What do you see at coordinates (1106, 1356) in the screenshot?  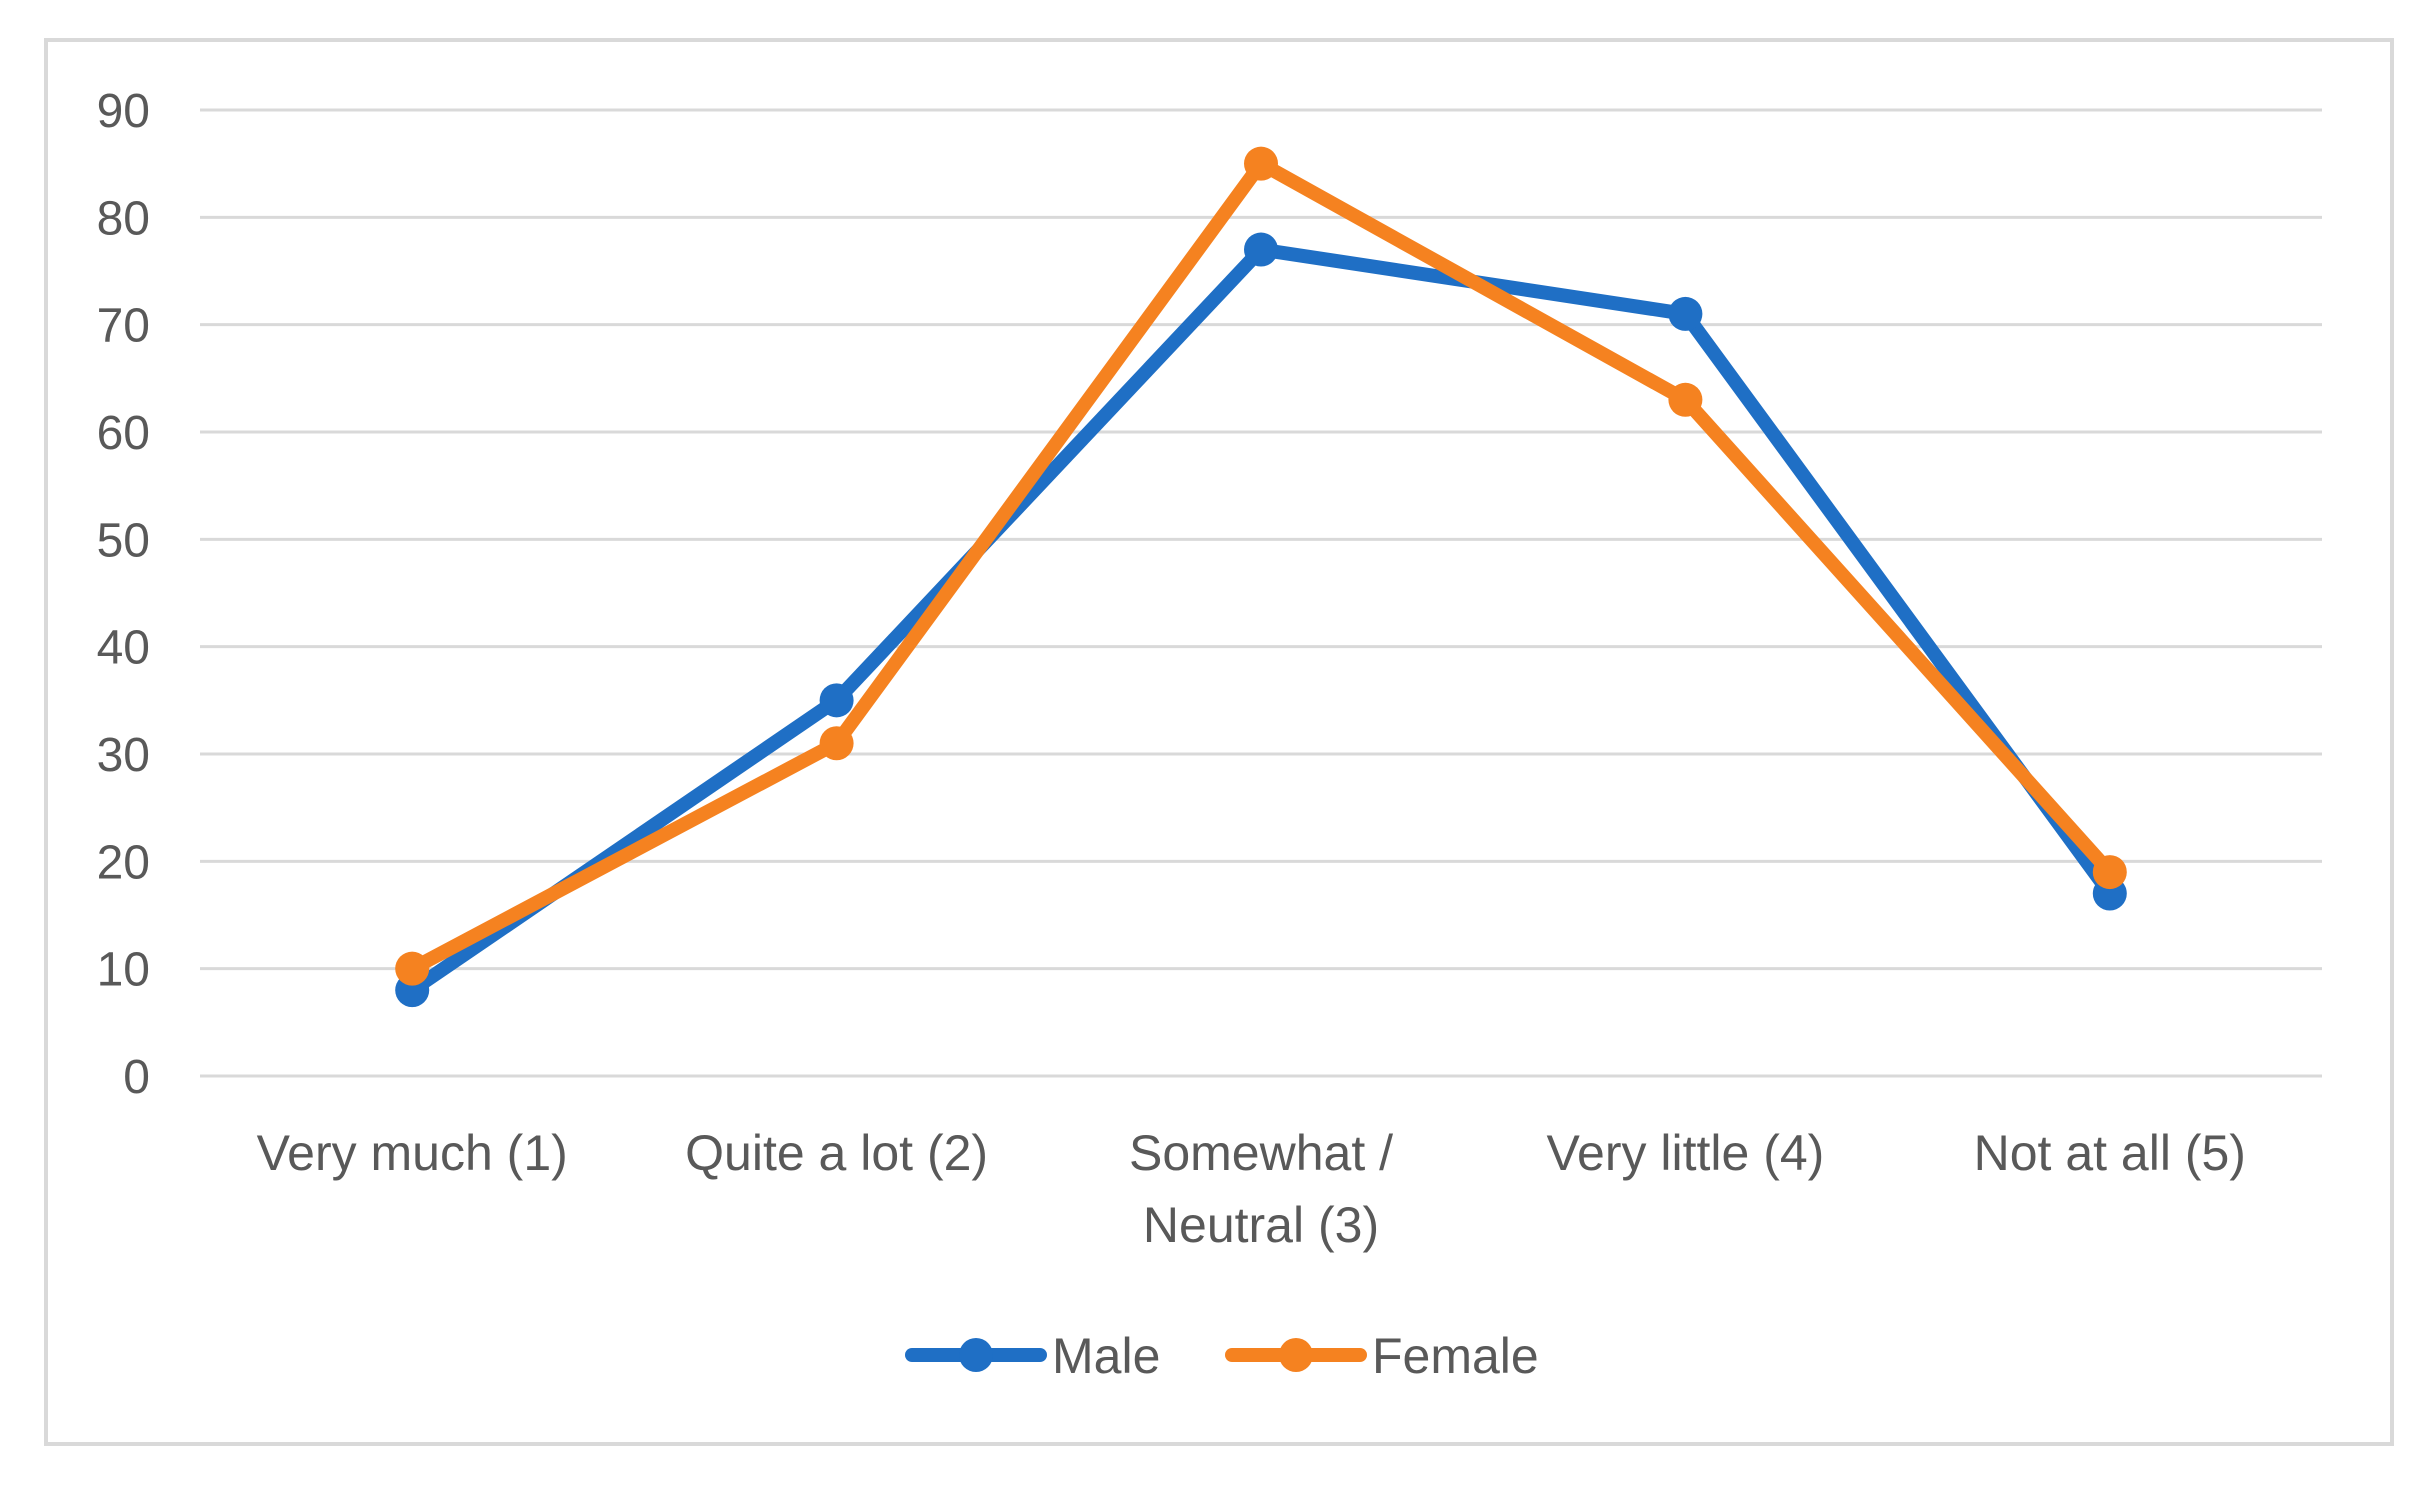 I see `legend-label: Male` at bounding box center [1106, 1356].